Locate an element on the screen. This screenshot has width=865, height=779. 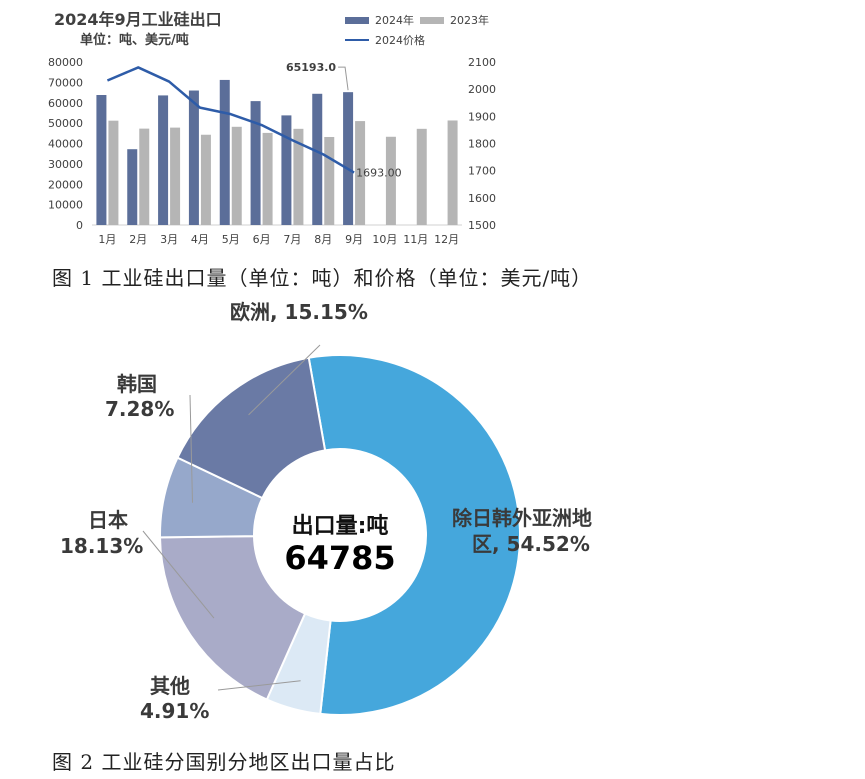
legend-label-2023: 2023年 is located at coordinates (469, 20).